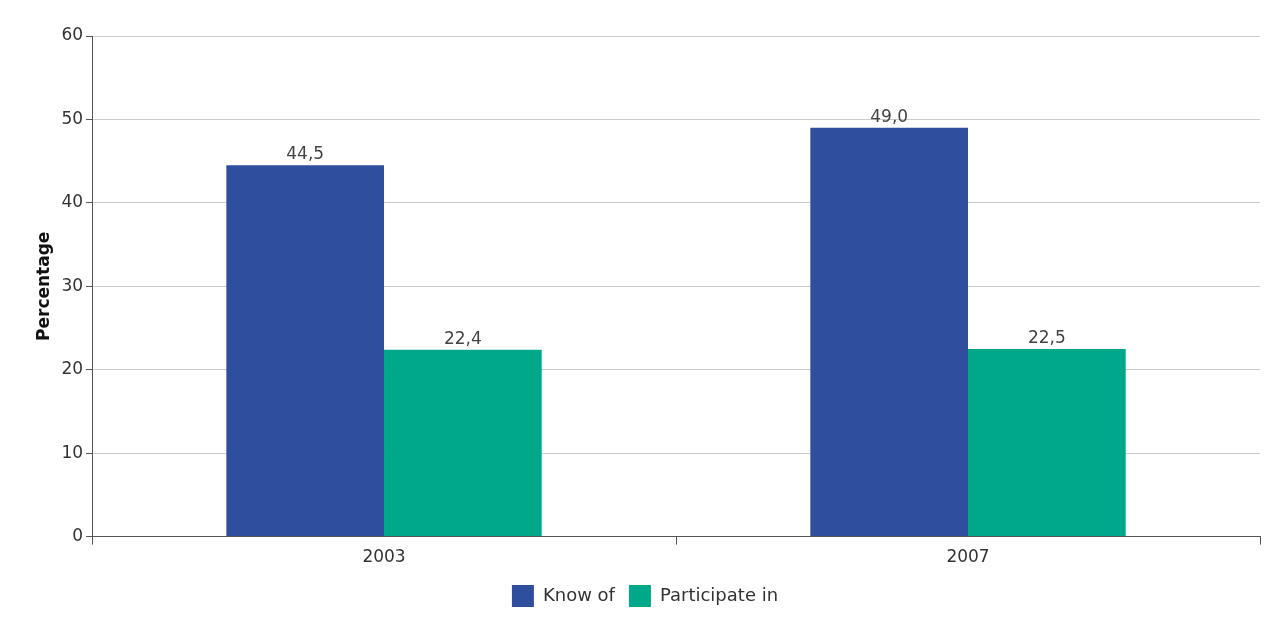 The height and width of the screenshot is (631, 1282). I want to click on y-tick-label: 50, so click(72, 117).